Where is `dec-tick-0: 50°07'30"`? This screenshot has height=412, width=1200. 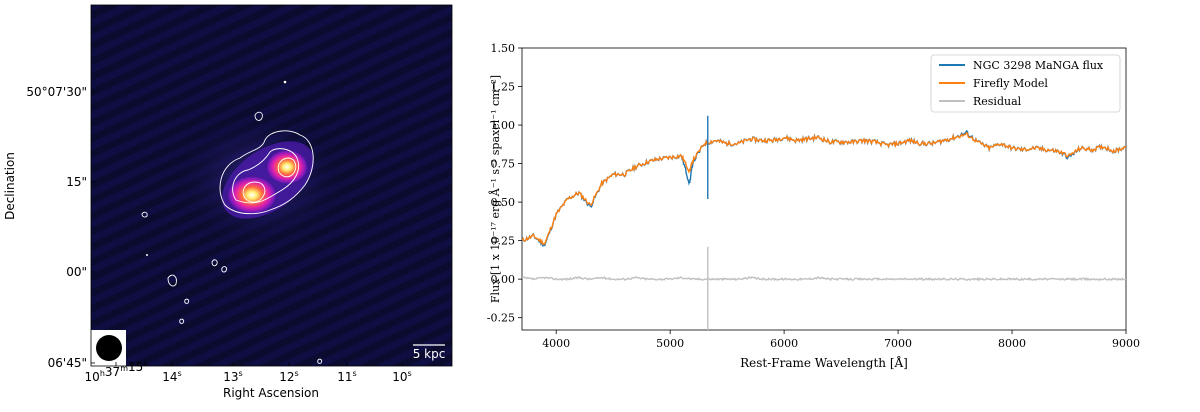
dec-tick-0: 50°07'30" is located at coordinates (56, 92).